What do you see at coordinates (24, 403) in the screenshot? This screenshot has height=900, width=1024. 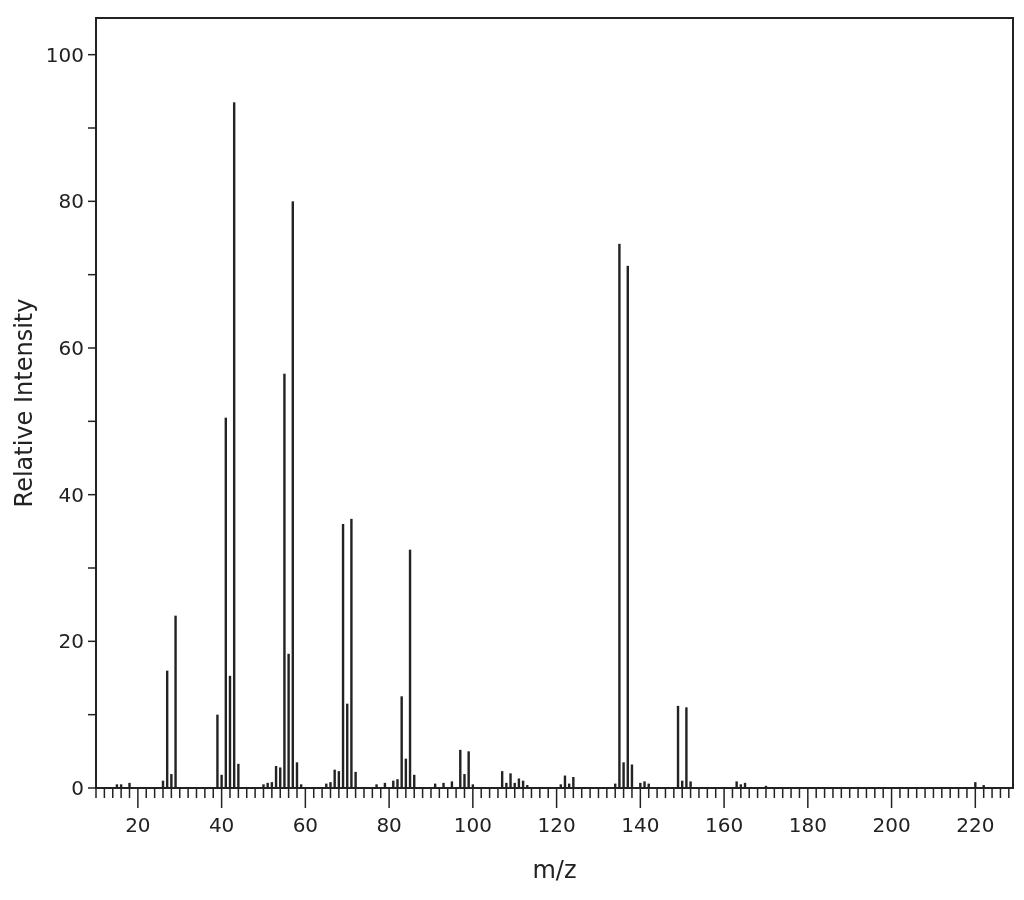 I see `y-axis-title: Relative Intensity` at bounding box center [24, 403].